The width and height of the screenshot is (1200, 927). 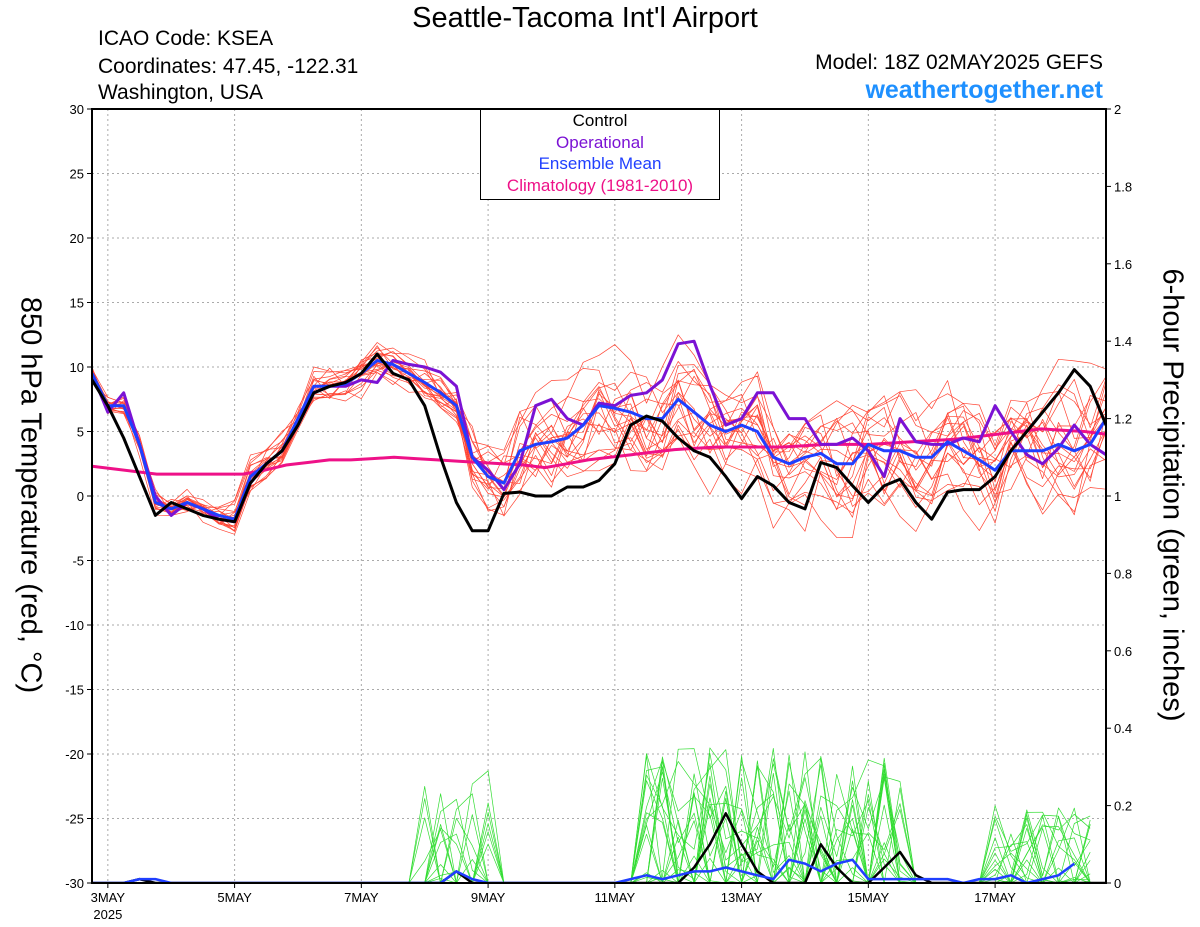 What do you see at coordinates (959, 62) in the screenshot?
I see `model-run: Model: 18Z 02MAY2025 GEFS` at bounding box center [959, 62].